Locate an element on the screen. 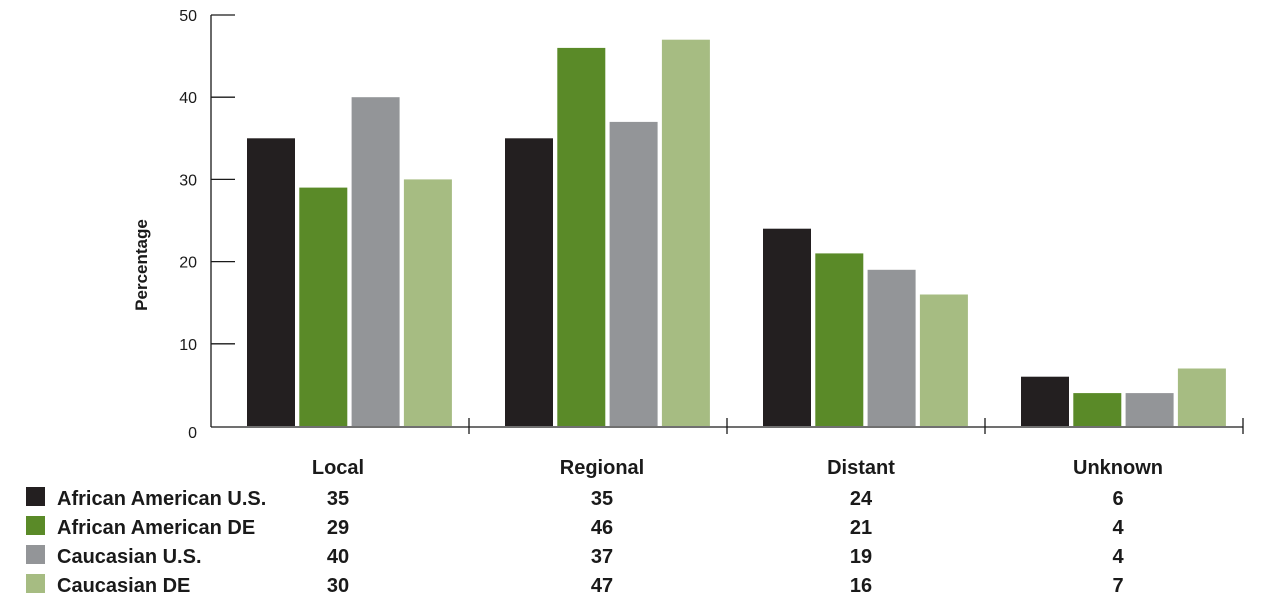 Image resolution: width=1265 pixels, height=608 pixels. table-value-2-2: 19 is located at coordinates (861, 557).